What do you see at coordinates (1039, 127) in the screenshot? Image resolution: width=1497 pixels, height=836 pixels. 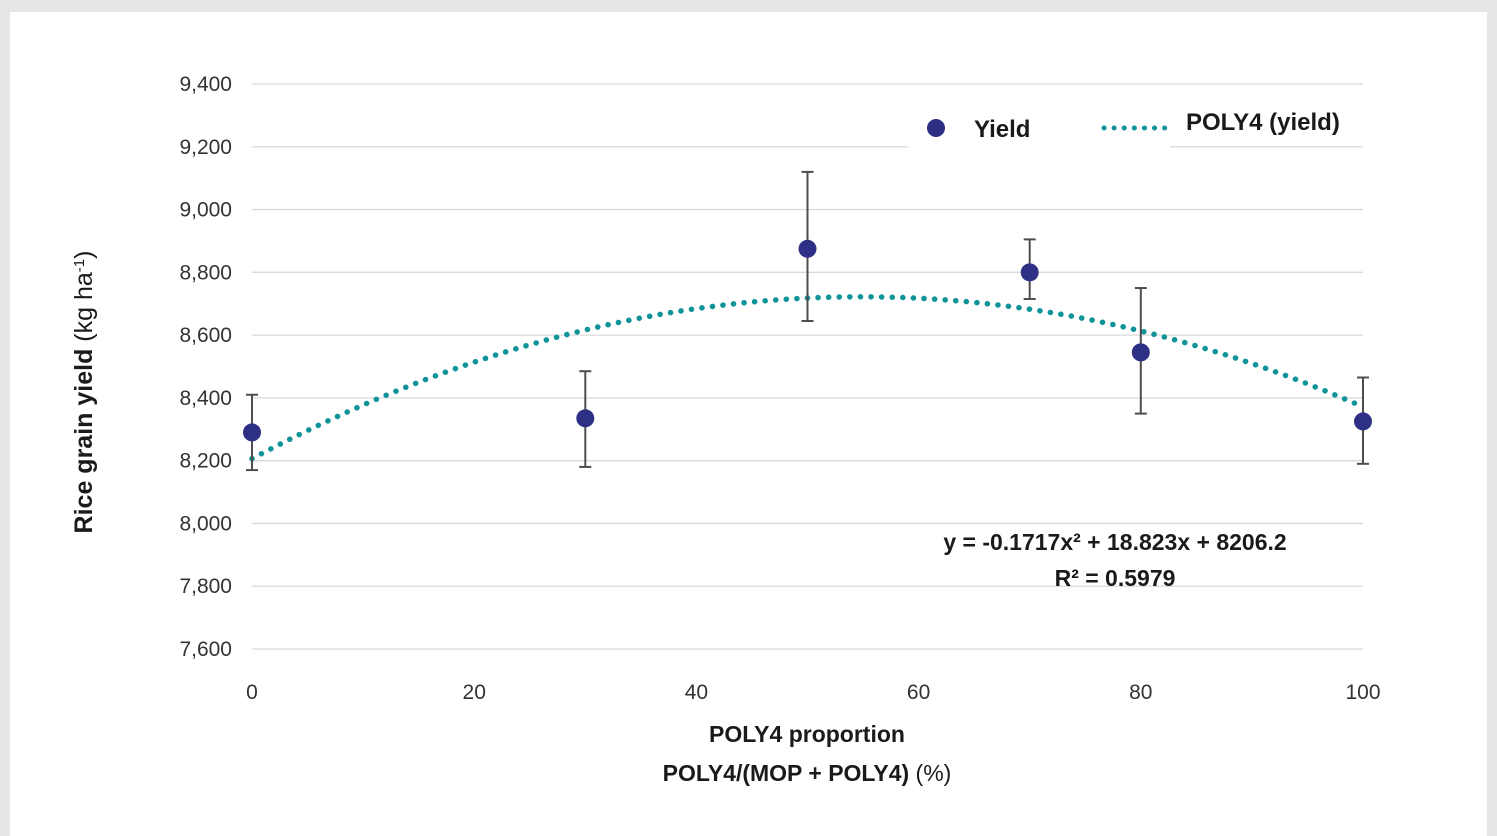 I see `legend-background` at bounding box center [1039, 127].